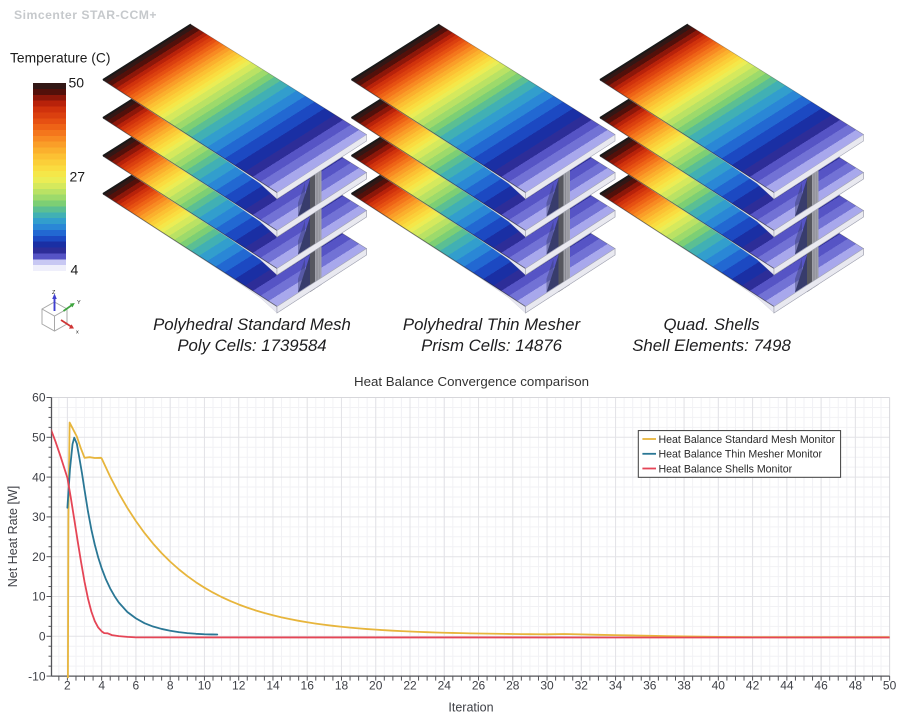 Image resolution: width=916 pixels, height=720 pixels. What do you see at coordinates (170, 686) in the screenshot?
I see `svg-text: 8` at bounding box center [170, 686].